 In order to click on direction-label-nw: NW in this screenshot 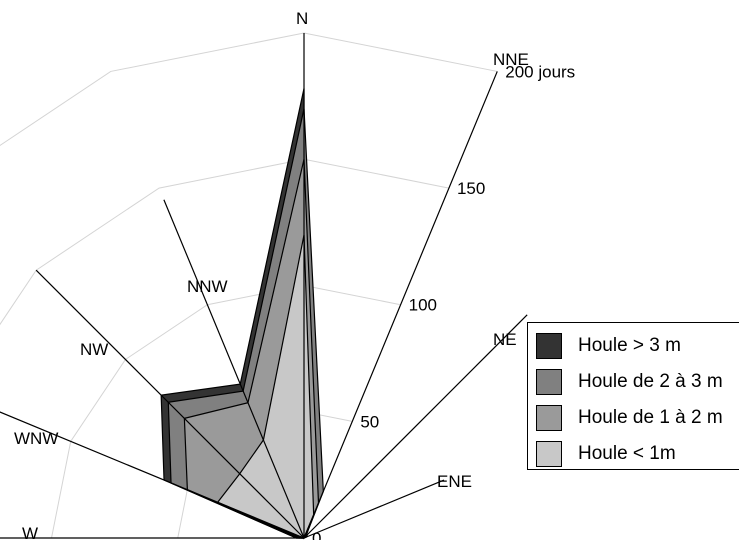, I will do `click(94, 349)`.